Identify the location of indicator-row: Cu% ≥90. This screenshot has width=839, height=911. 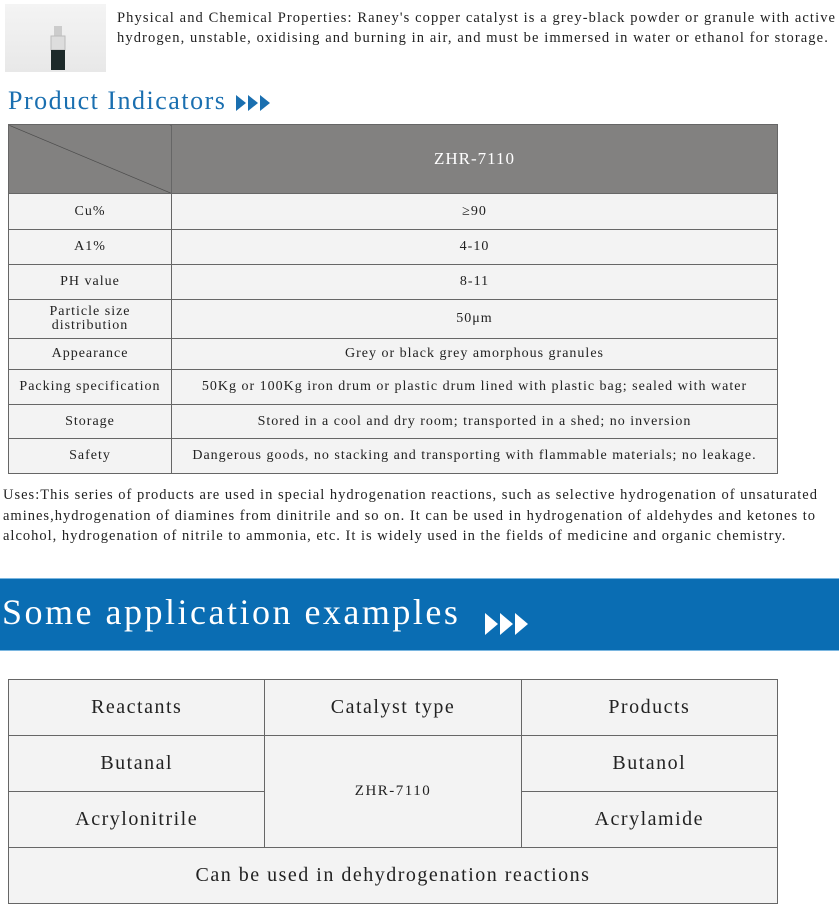
(393, 211).